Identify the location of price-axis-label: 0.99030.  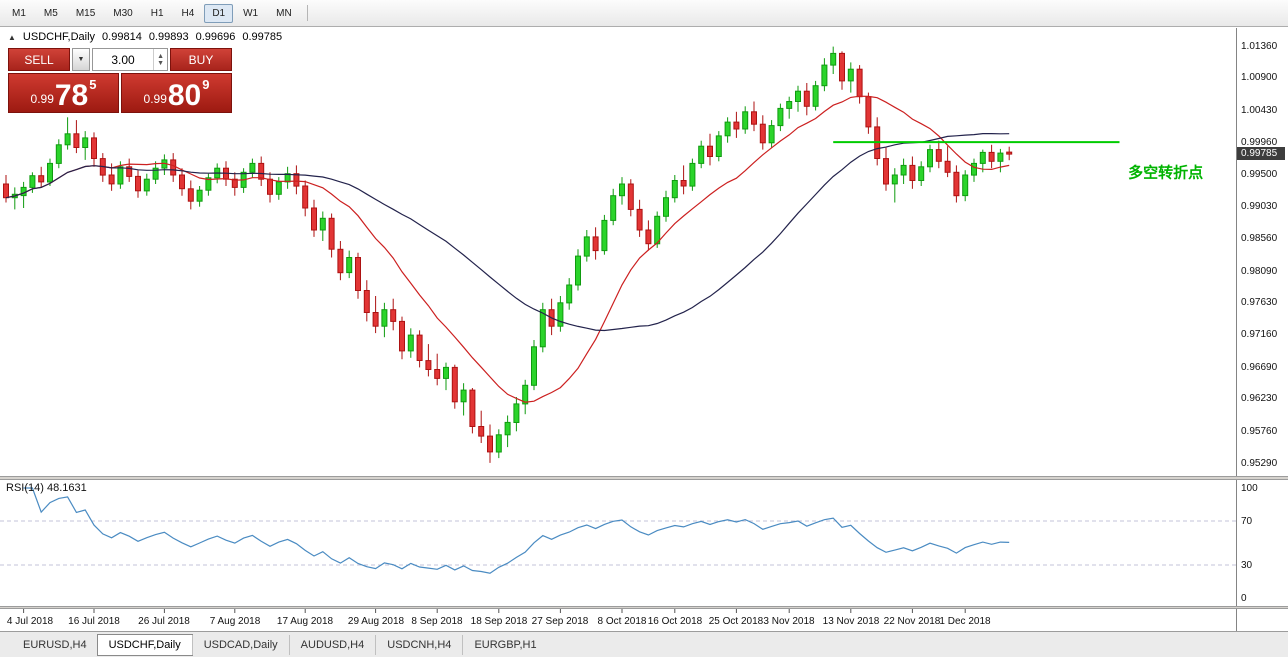
(1259, 206).